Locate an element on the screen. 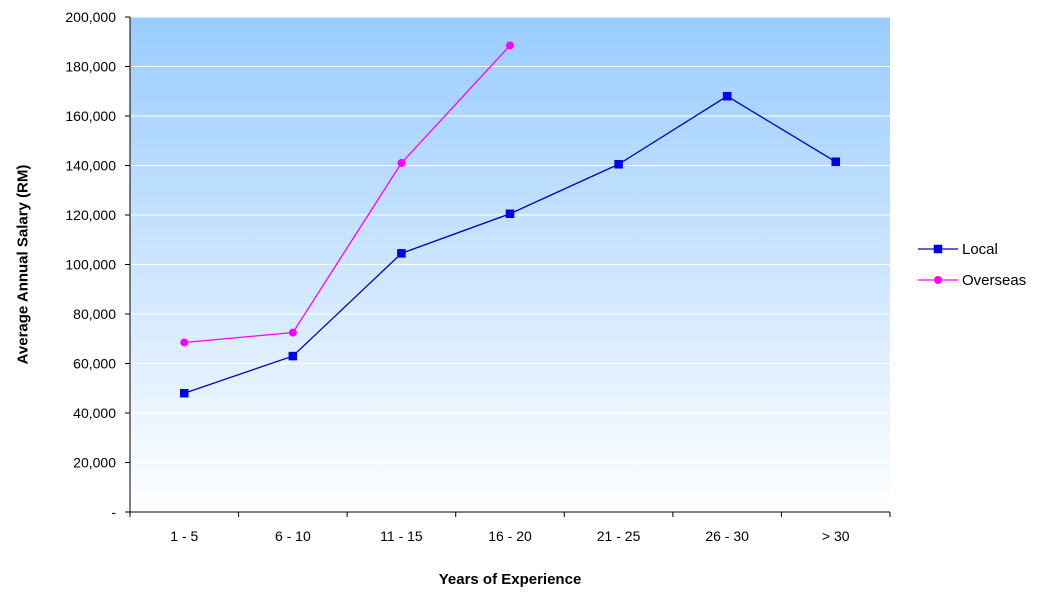 Image resolution: width=1046 pixels, height=594 pixels. y-tick-label: 140,000 is located at coordinates (90, 166).